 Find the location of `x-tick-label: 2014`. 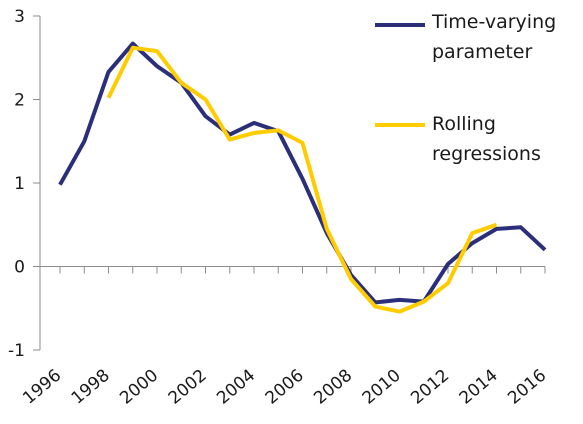

x-tick-label: 2014 is located at coordinates (479, 387).